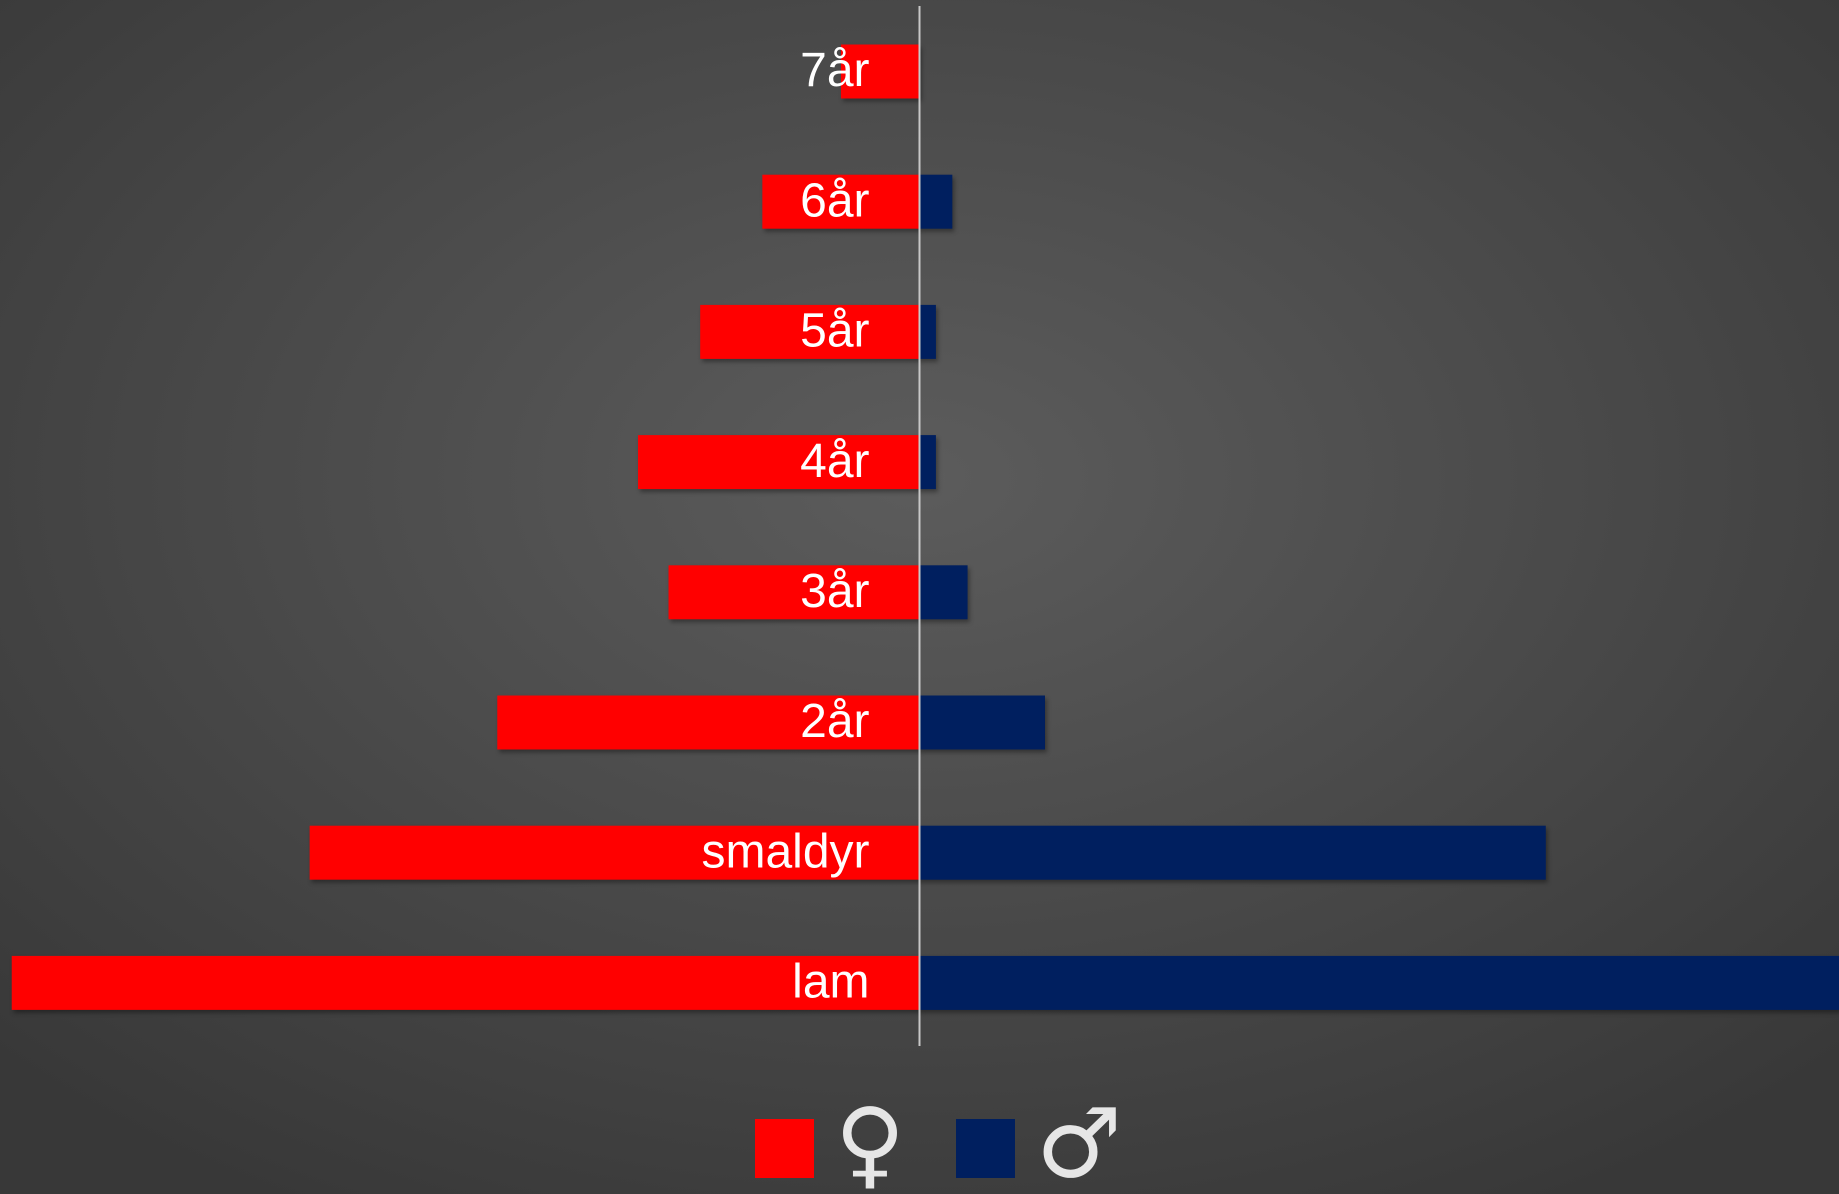 Image resolution: width=1839 pixels, height=1194 pixels. I want to click on legend-label: ♂, so click(1079, 1140).